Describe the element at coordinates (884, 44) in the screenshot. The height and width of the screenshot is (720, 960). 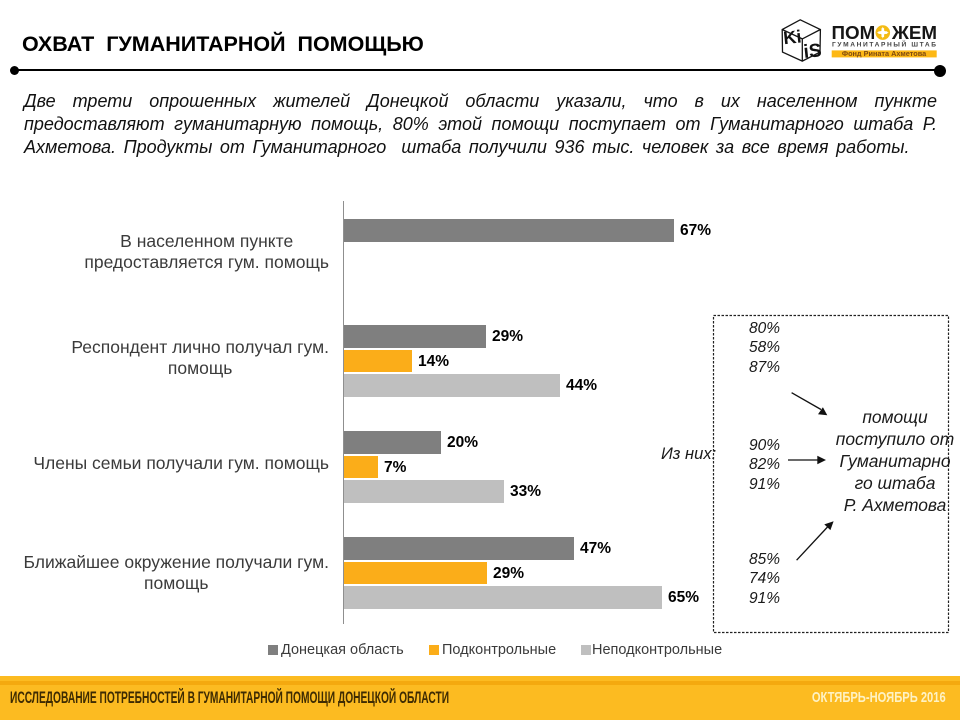
I see `svg-text: ГУМАНИТАРНЫЙ ШТАБ` at that location.